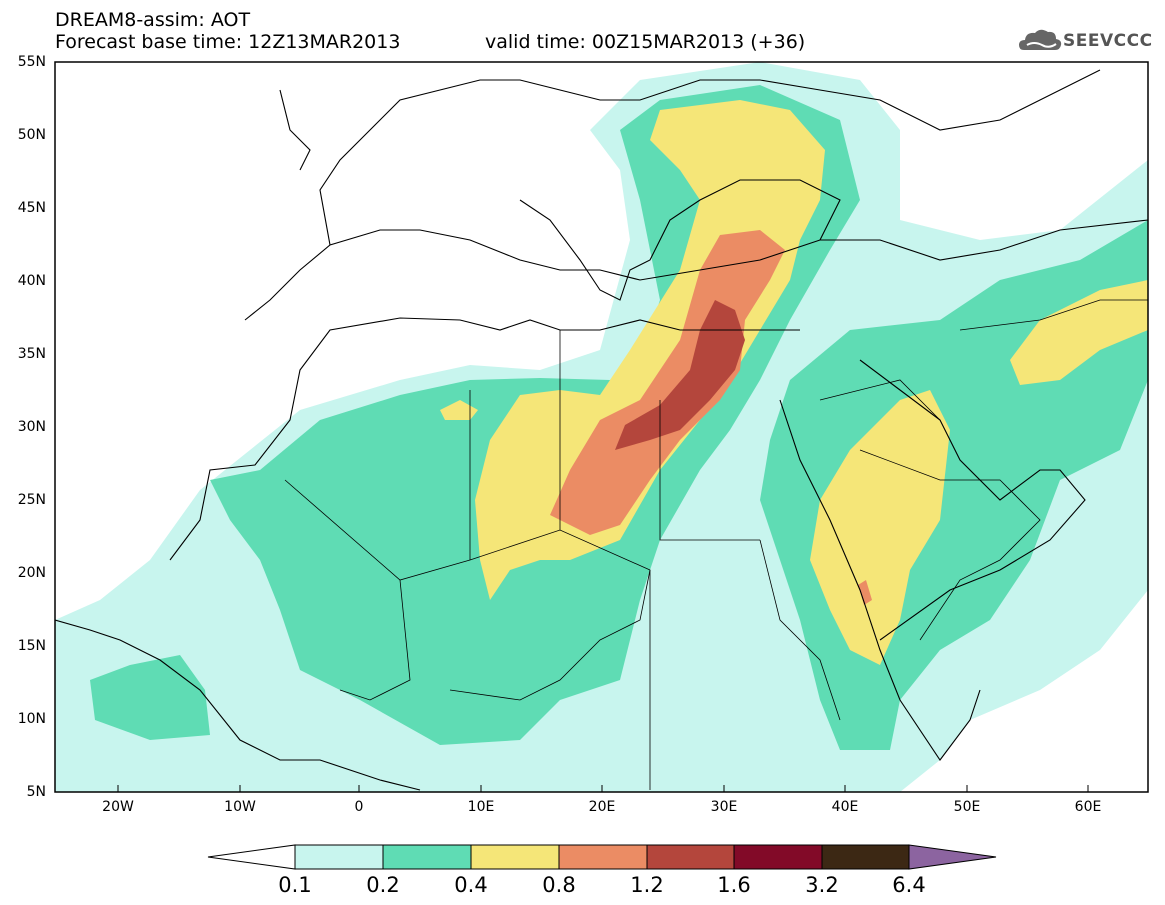 The height and width of the screenshot is (905, 1165). Describe the element at coordinates (647, 885) in the screenshot. I see `colorbar-label: 1.2` at that location.